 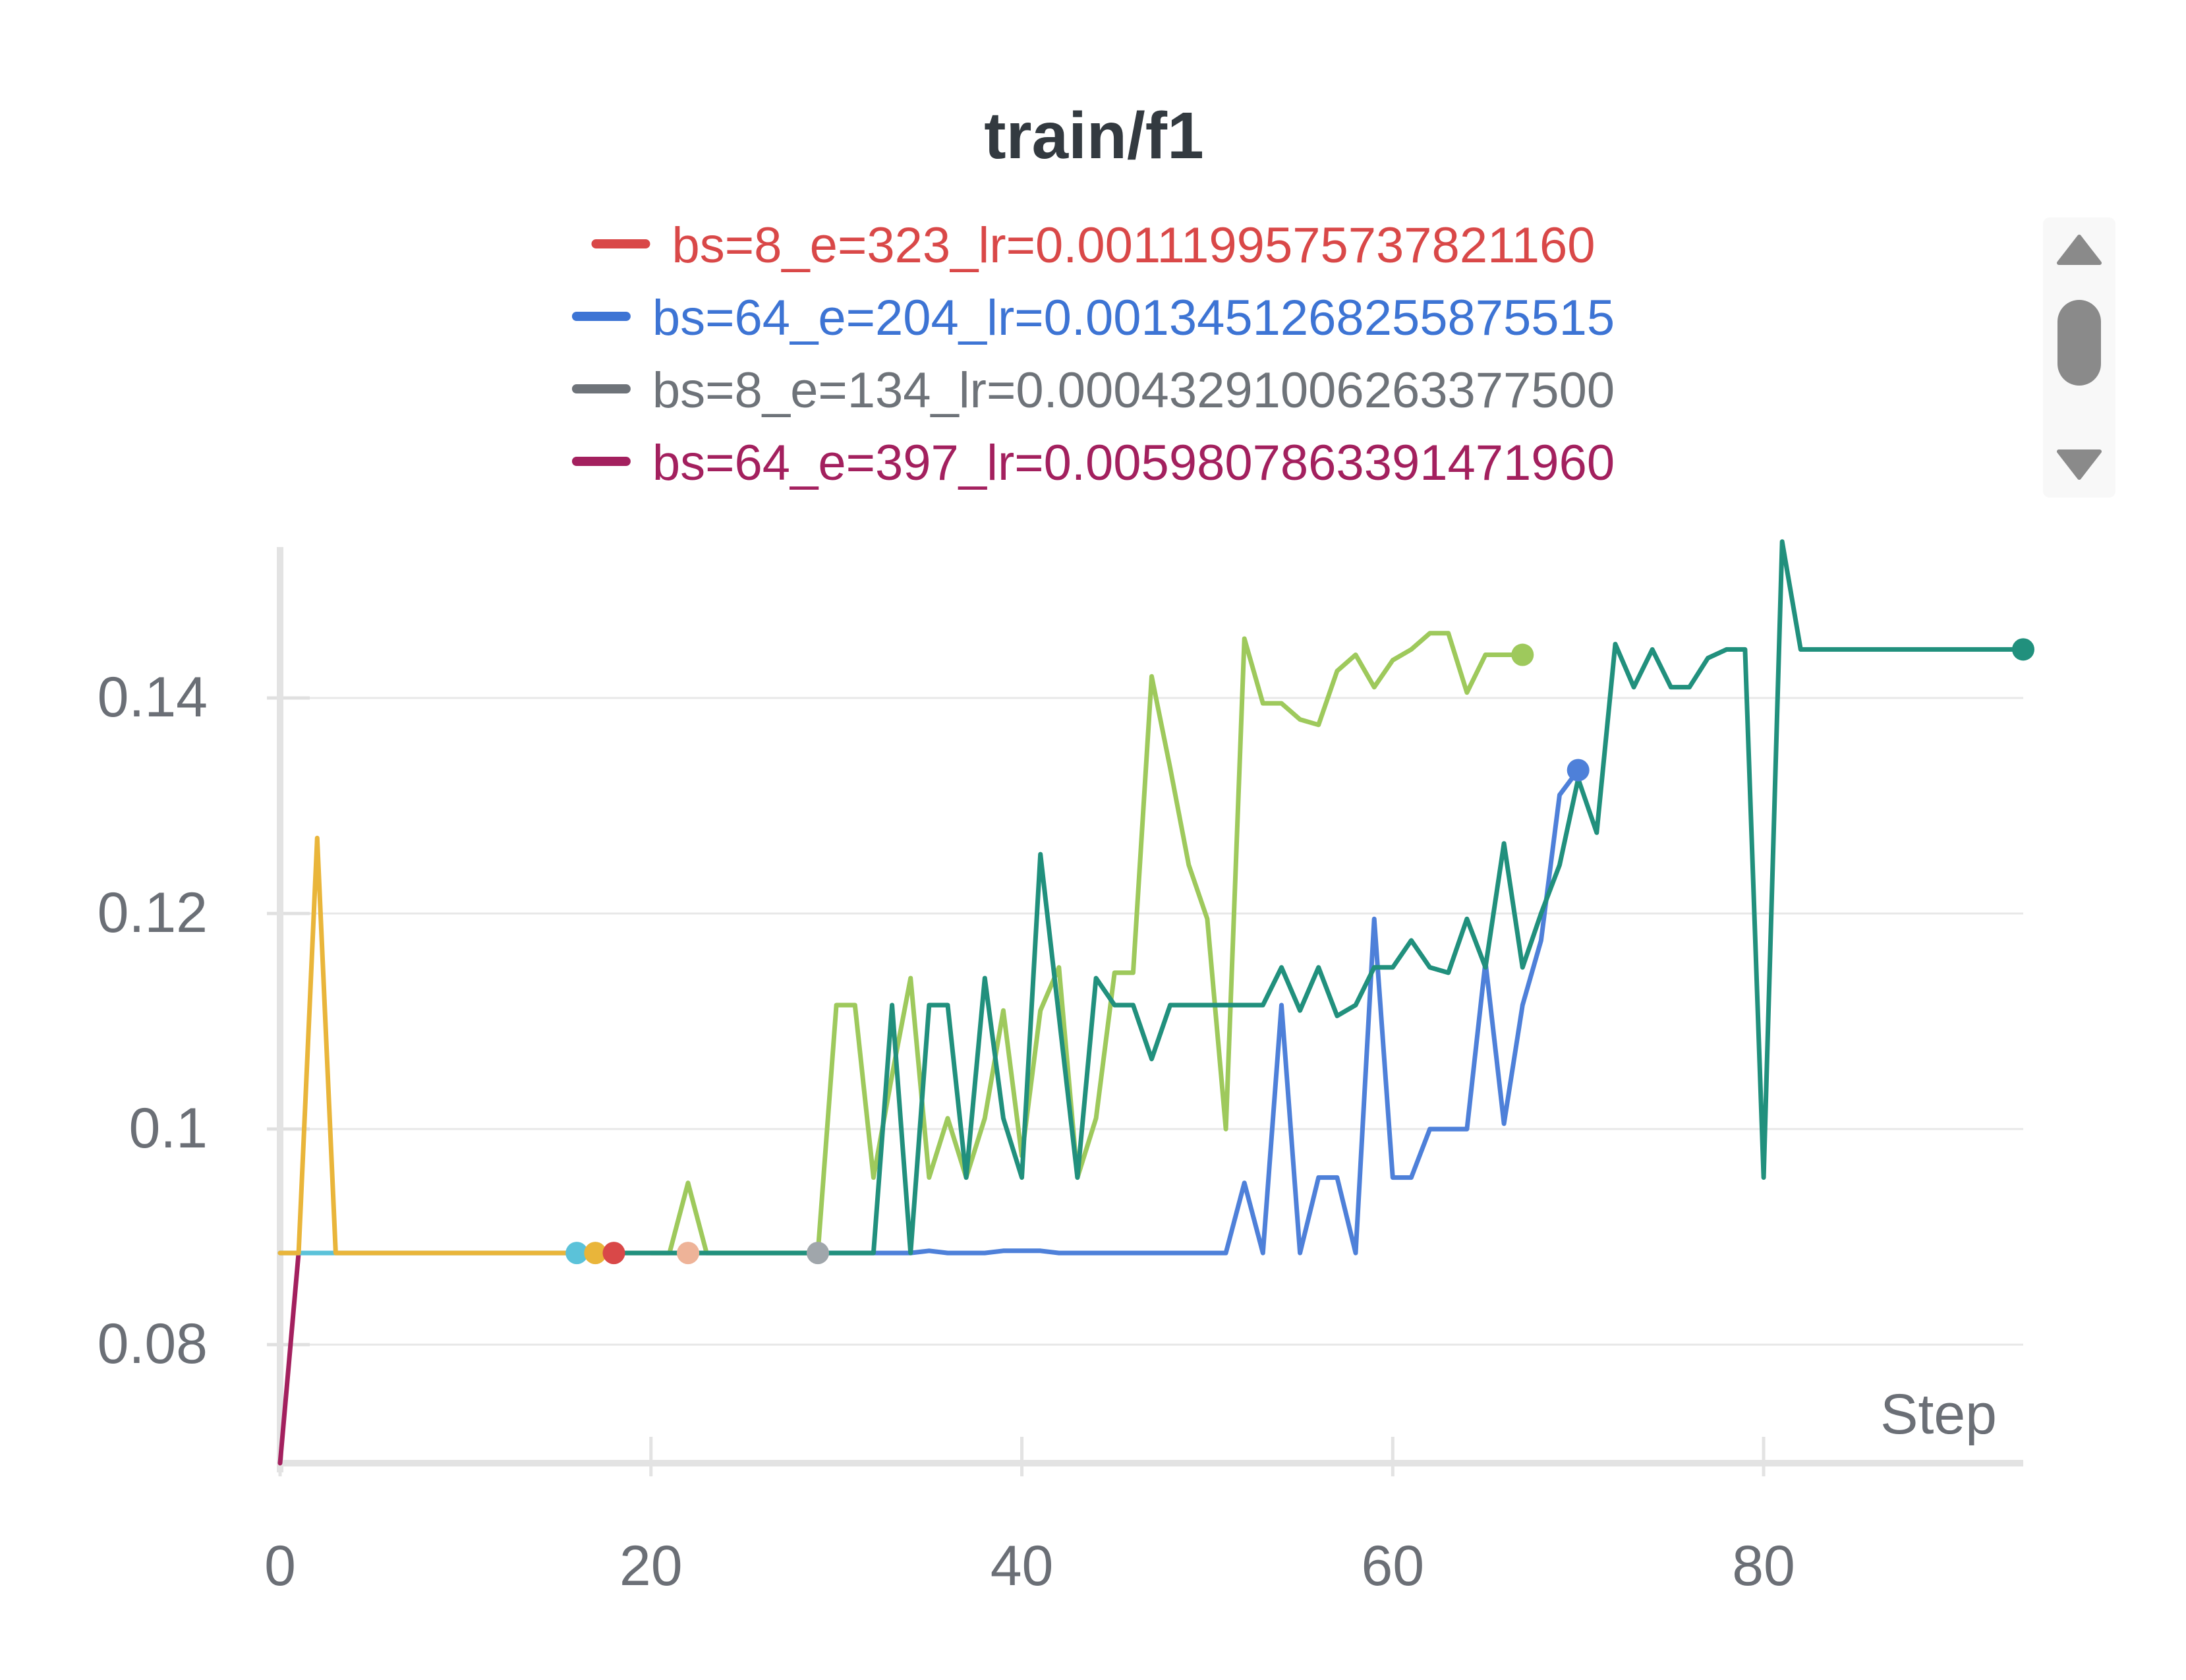 I want to click on x-axis-label: Step, so click(x=1938, y=1414).